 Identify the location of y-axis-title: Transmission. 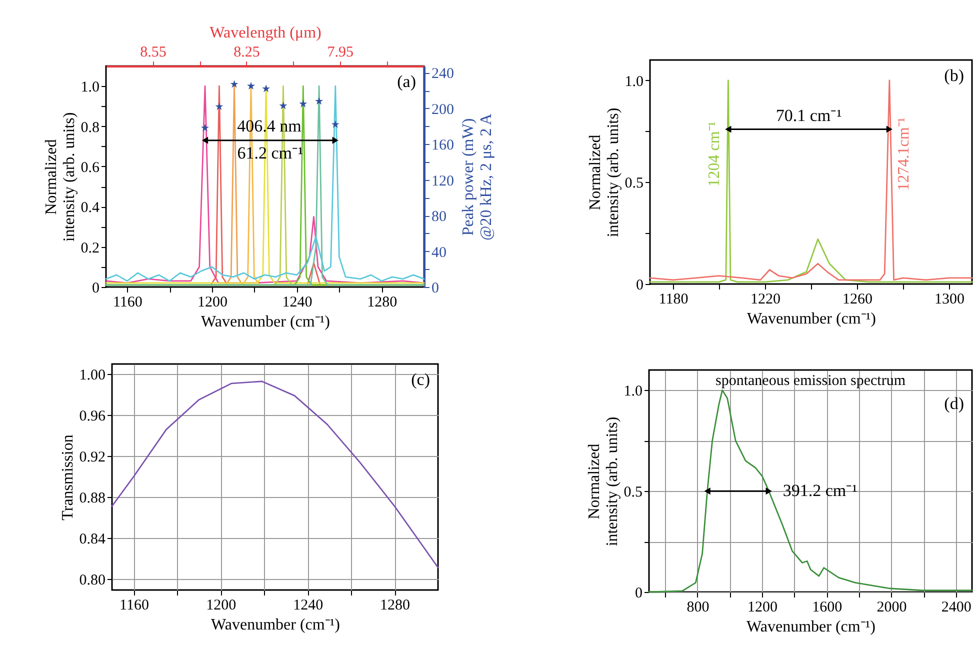
(67, 477).